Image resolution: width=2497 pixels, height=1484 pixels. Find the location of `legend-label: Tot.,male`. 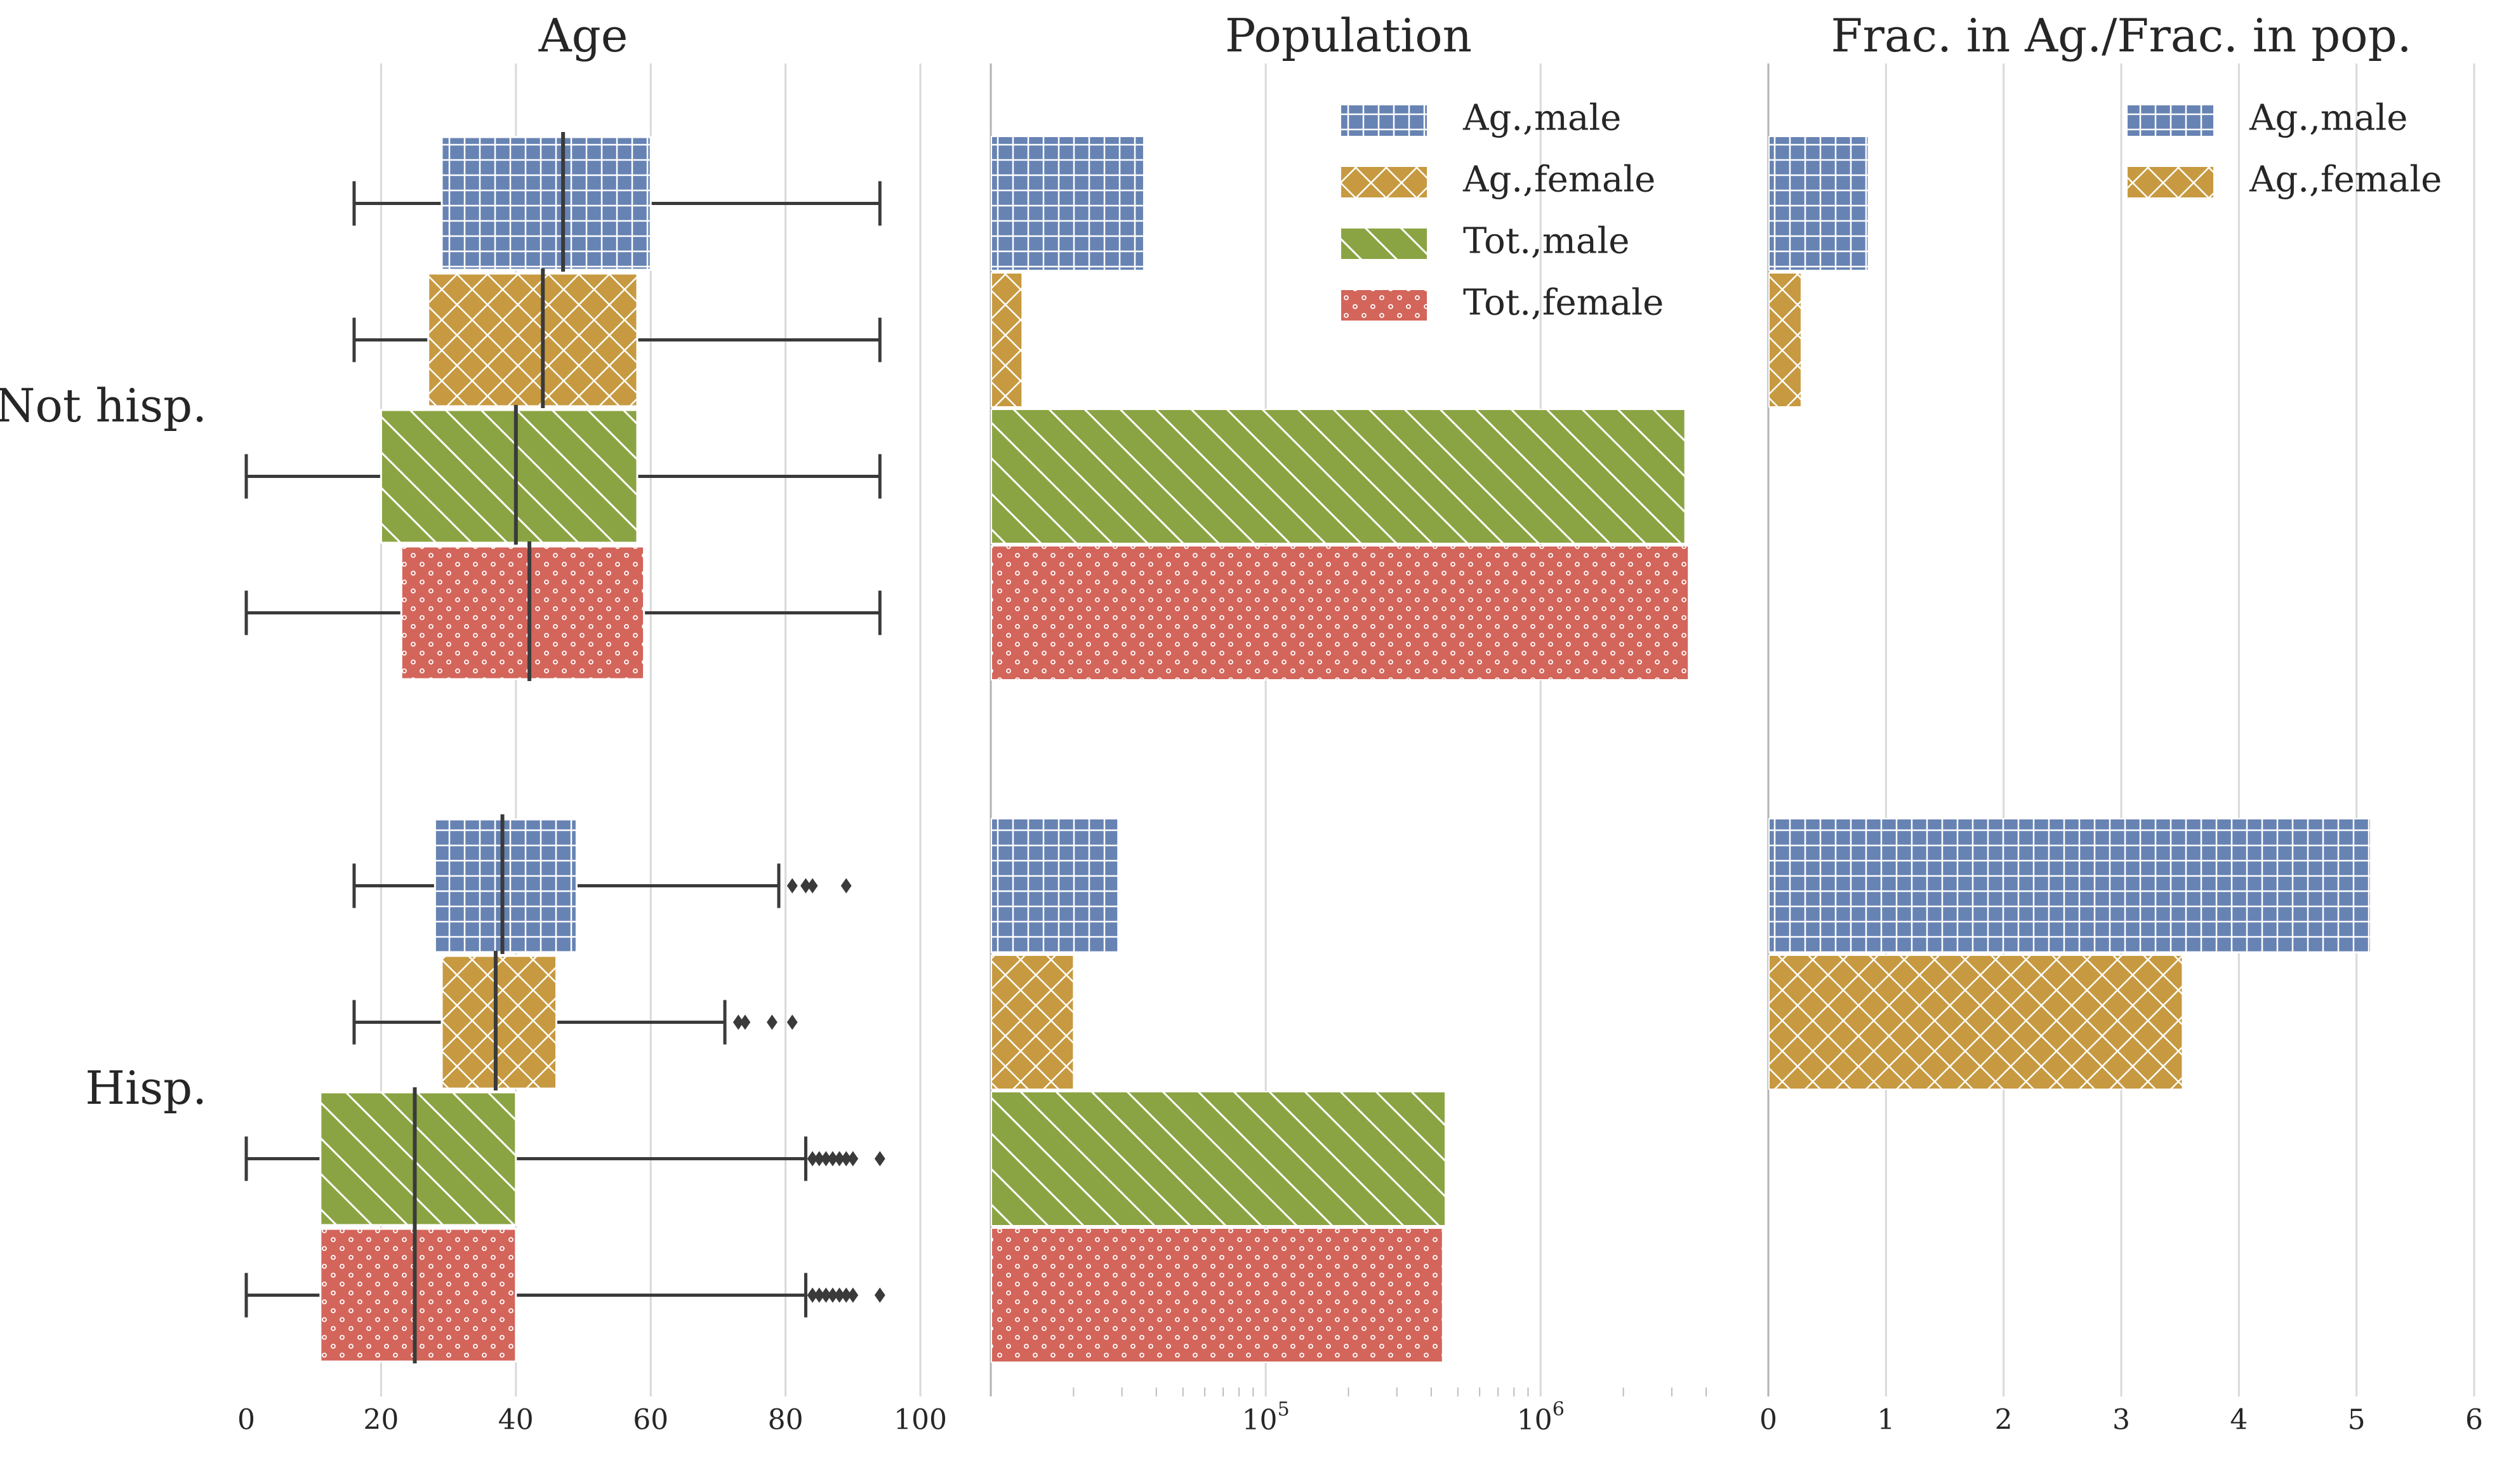

legend-label: Tot.,male is located at coordinates (1546, 242).